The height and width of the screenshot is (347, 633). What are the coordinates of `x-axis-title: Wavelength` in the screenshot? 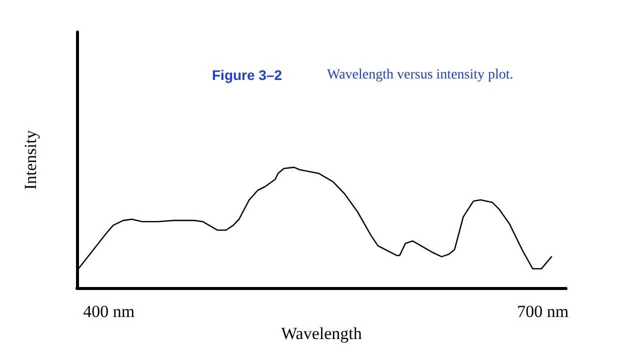 It's located at (321, 333).